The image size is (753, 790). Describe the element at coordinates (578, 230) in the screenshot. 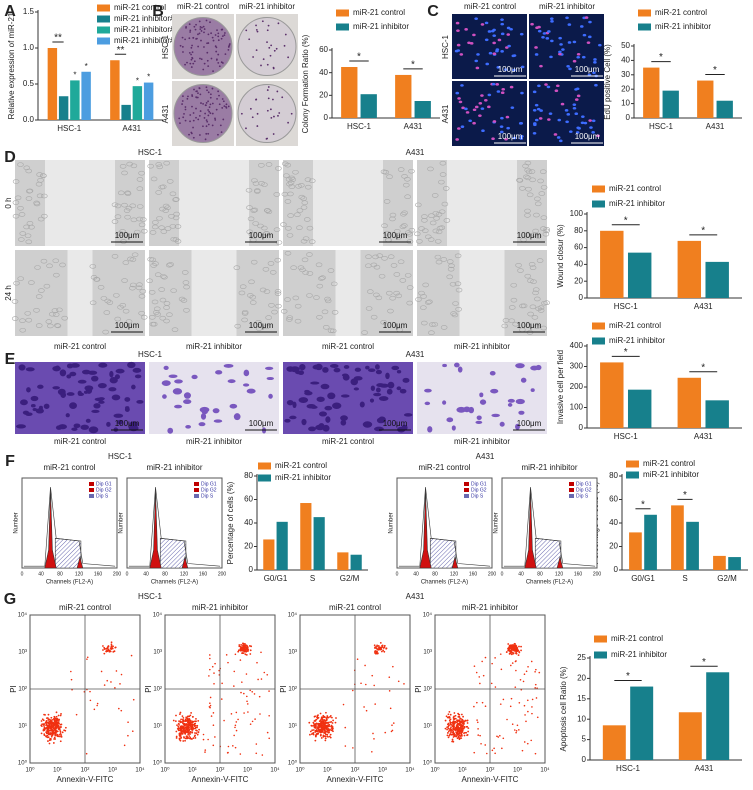

I see `y-tick-label: 80` at that location.